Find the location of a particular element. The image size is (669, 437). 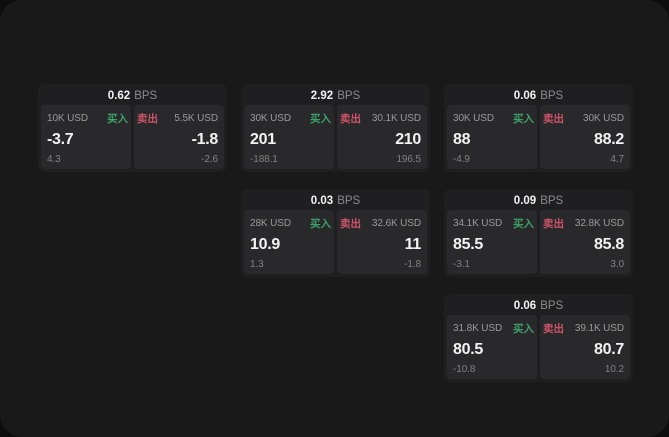

sell-delta: 3.0 is located at coordinates (617, 264).